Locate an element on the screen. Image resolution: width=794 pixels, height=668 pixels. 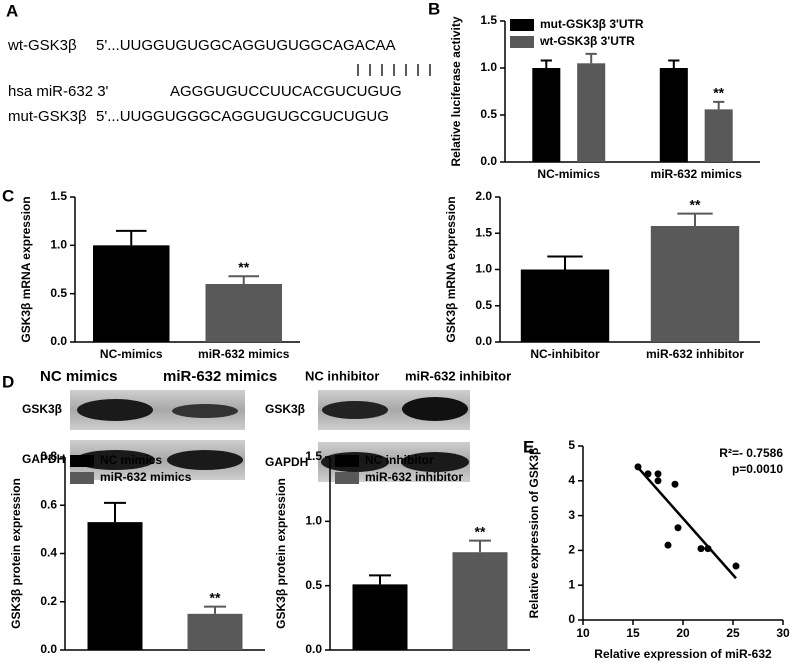
y-tick-label: 3 is located at coordinates (571, 515).